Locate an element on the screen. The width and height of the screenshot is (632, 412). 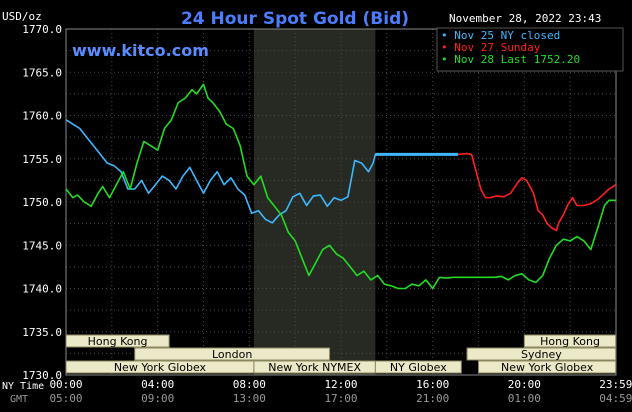
legend-box is located at coordinates (530, 49).